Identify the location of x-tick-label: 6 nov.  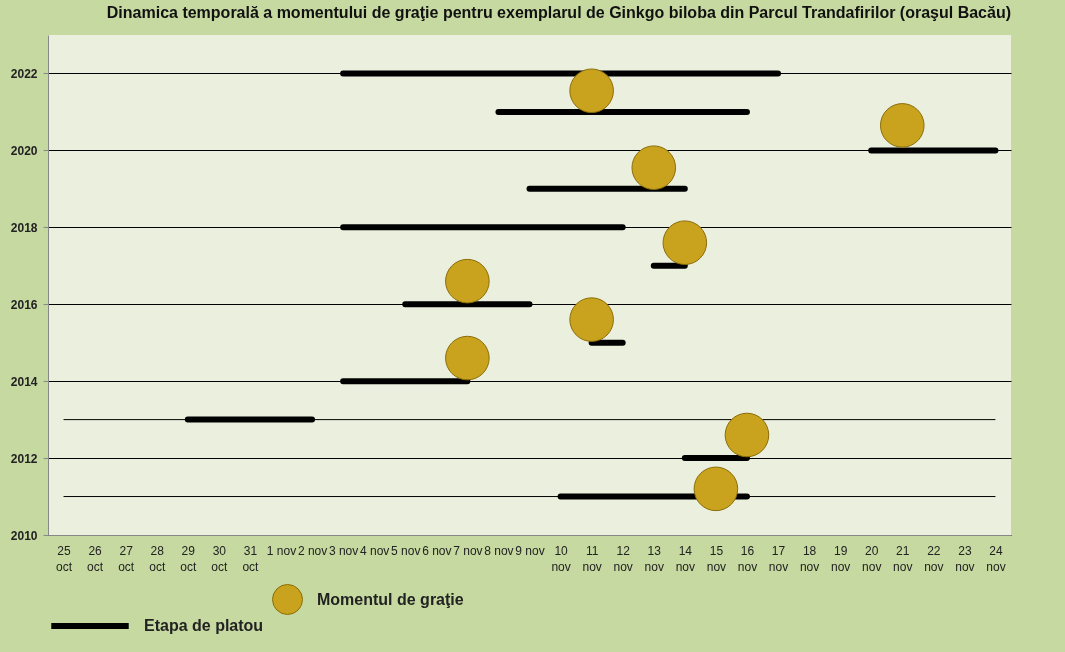
(437, 550).